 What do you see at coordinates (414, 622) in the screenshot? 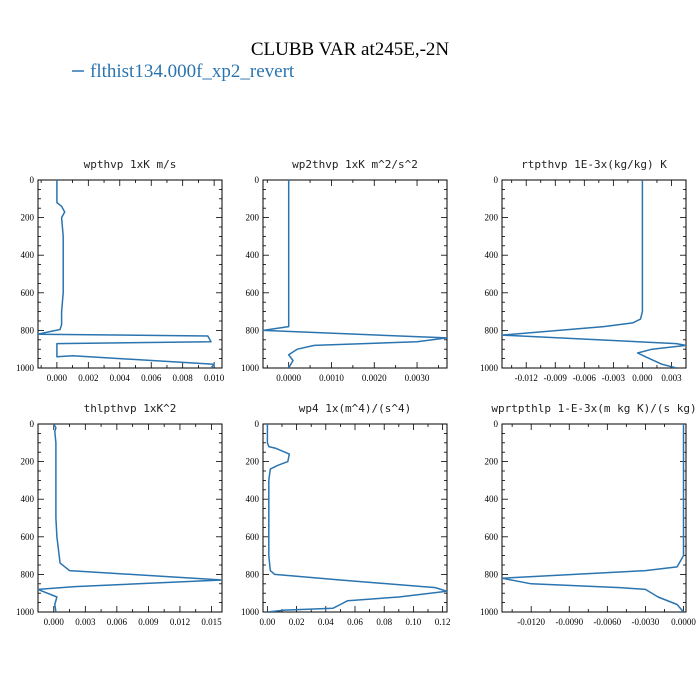
I see `x-tick-label: 0.10` at bounding box center [414, 622].